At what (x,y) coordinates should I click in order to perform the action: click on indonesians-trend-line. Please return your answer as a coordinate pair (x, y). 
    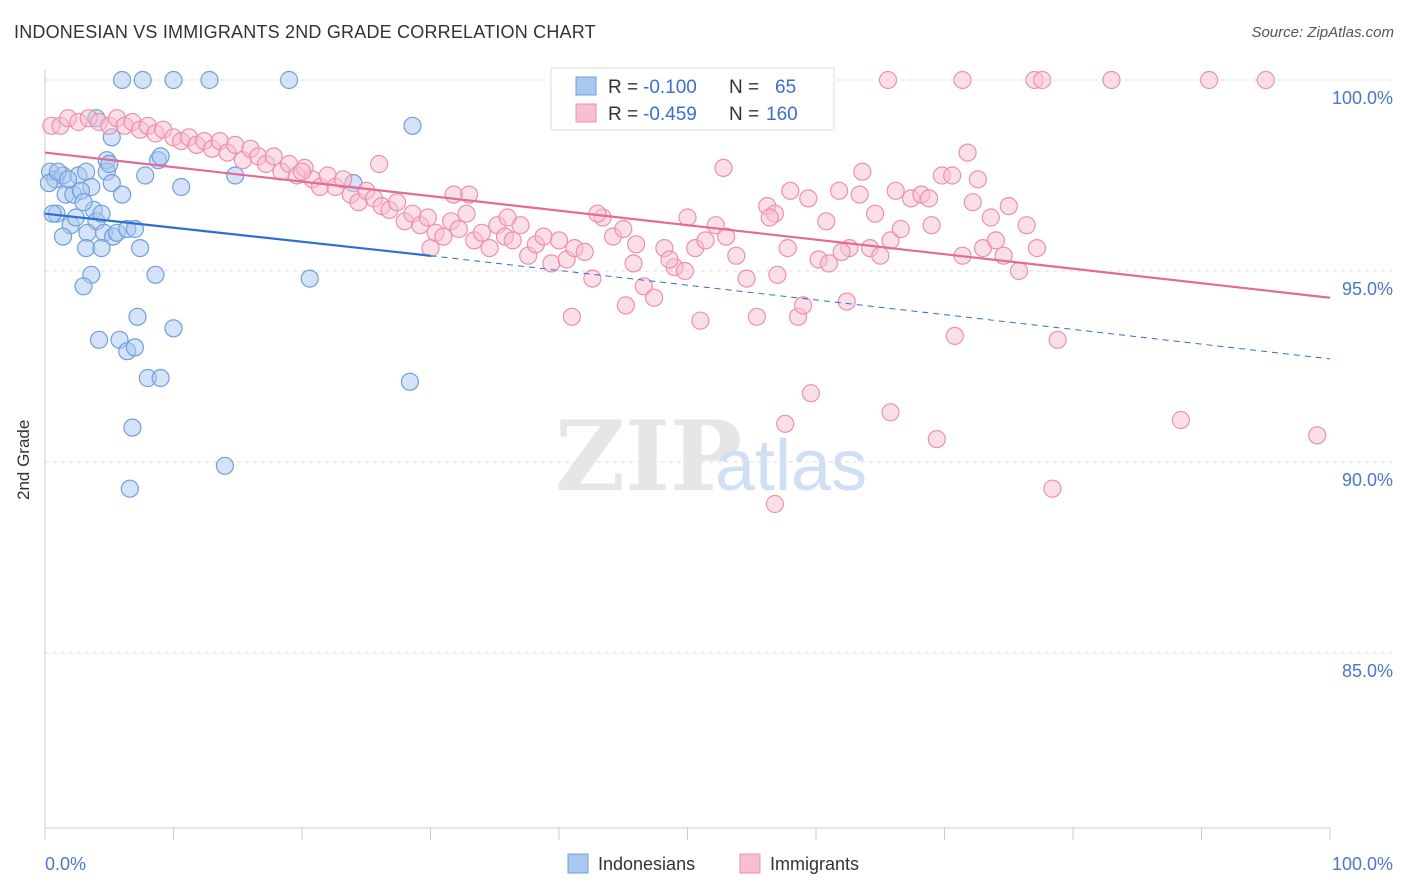
    Looking at the image, I should click on (237, 234).